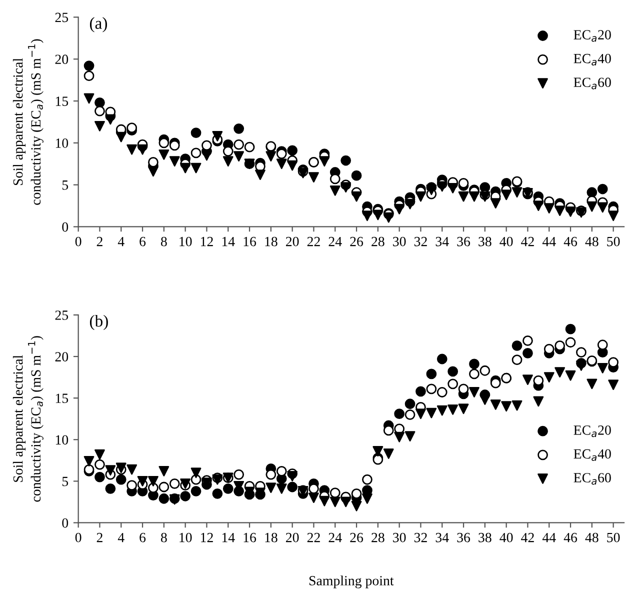 The height and width of the screenshot is (592, 642). I want to click on annotation: (a), so click(99, 24).